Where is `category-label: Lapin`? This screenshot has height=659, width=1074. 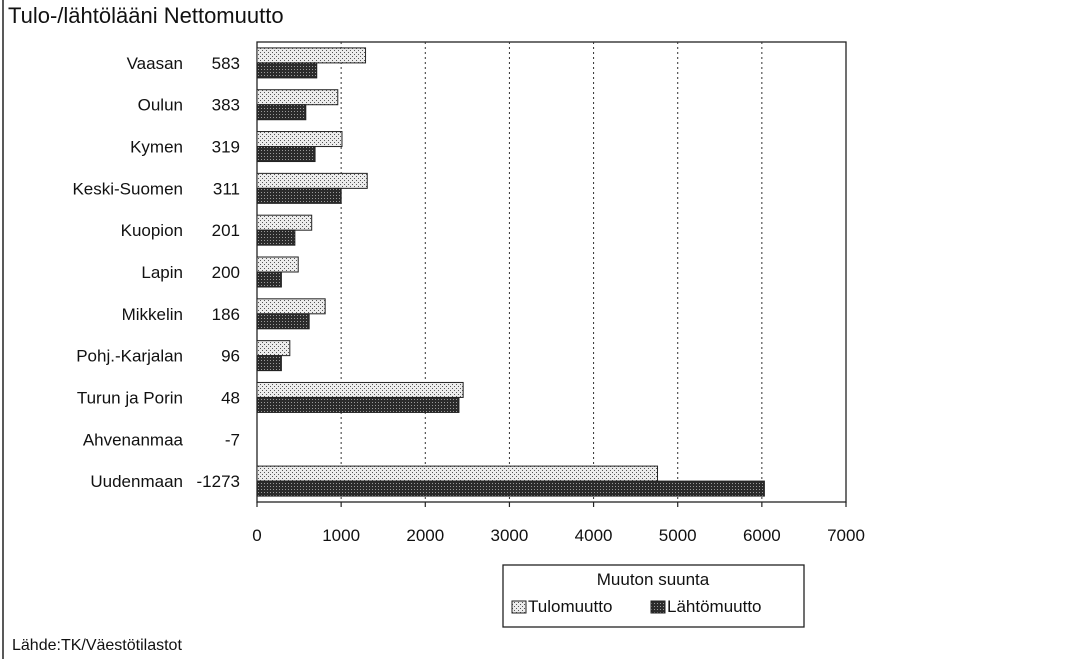 category-label: Lapin is located at coordinates (162, 272).